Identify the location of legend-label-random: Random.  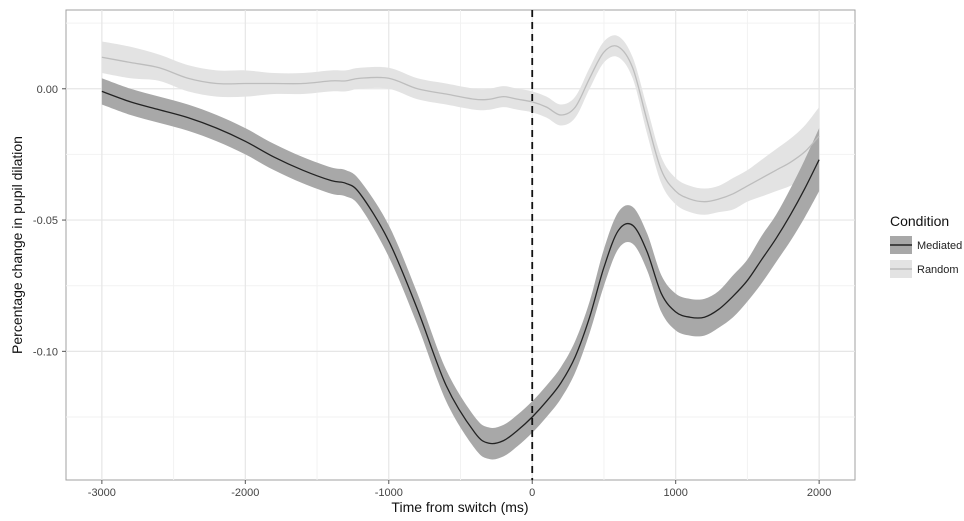
(938, 270).